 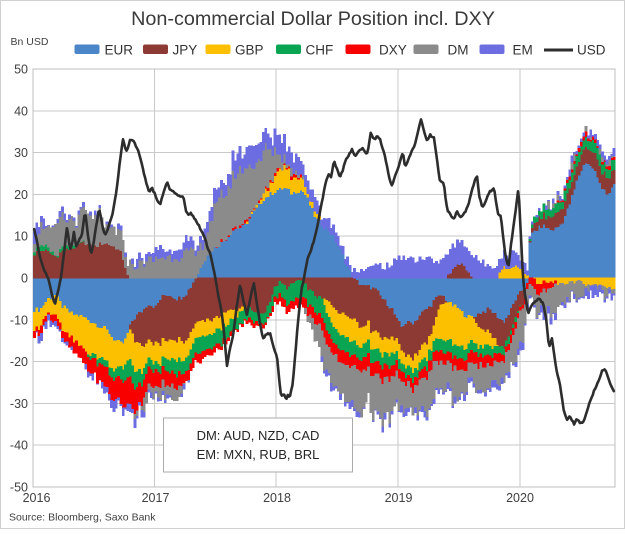 What do you see at coordinates (399, 498) in the screenshot?
I see `svg-text: 2019` at bounding box center [399, 498].